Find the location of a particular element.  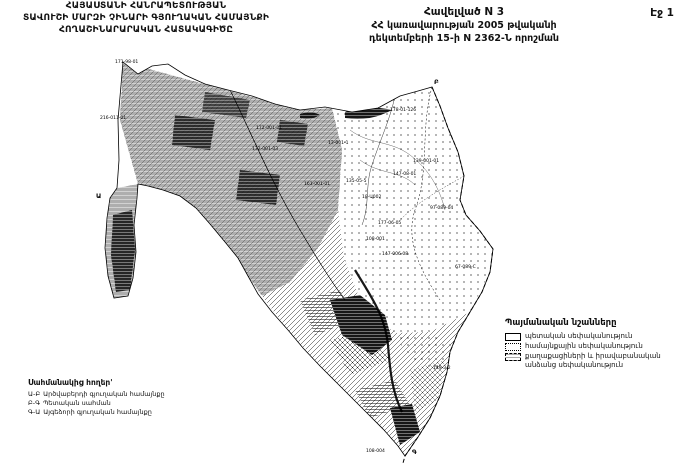

secondary-road is located at coordinates (287, 195).